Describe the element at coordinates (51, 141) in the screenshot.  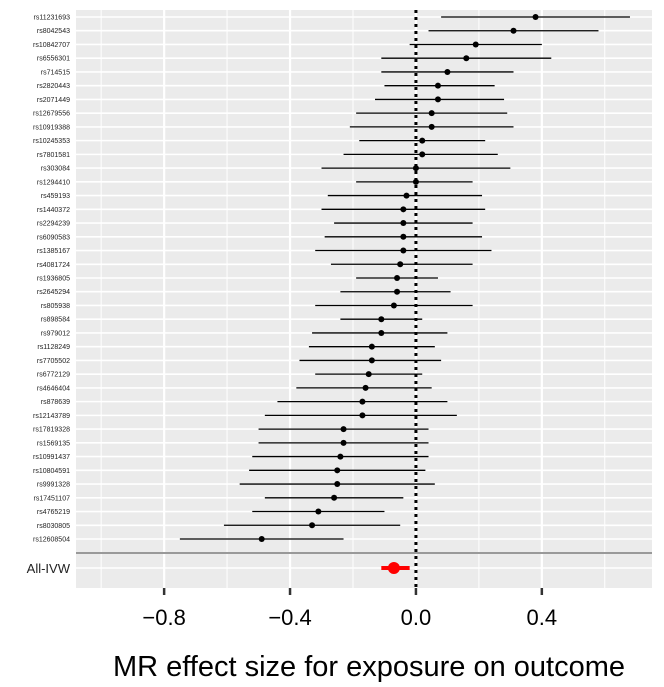
I see `snp-label: rs10245353` at that location.